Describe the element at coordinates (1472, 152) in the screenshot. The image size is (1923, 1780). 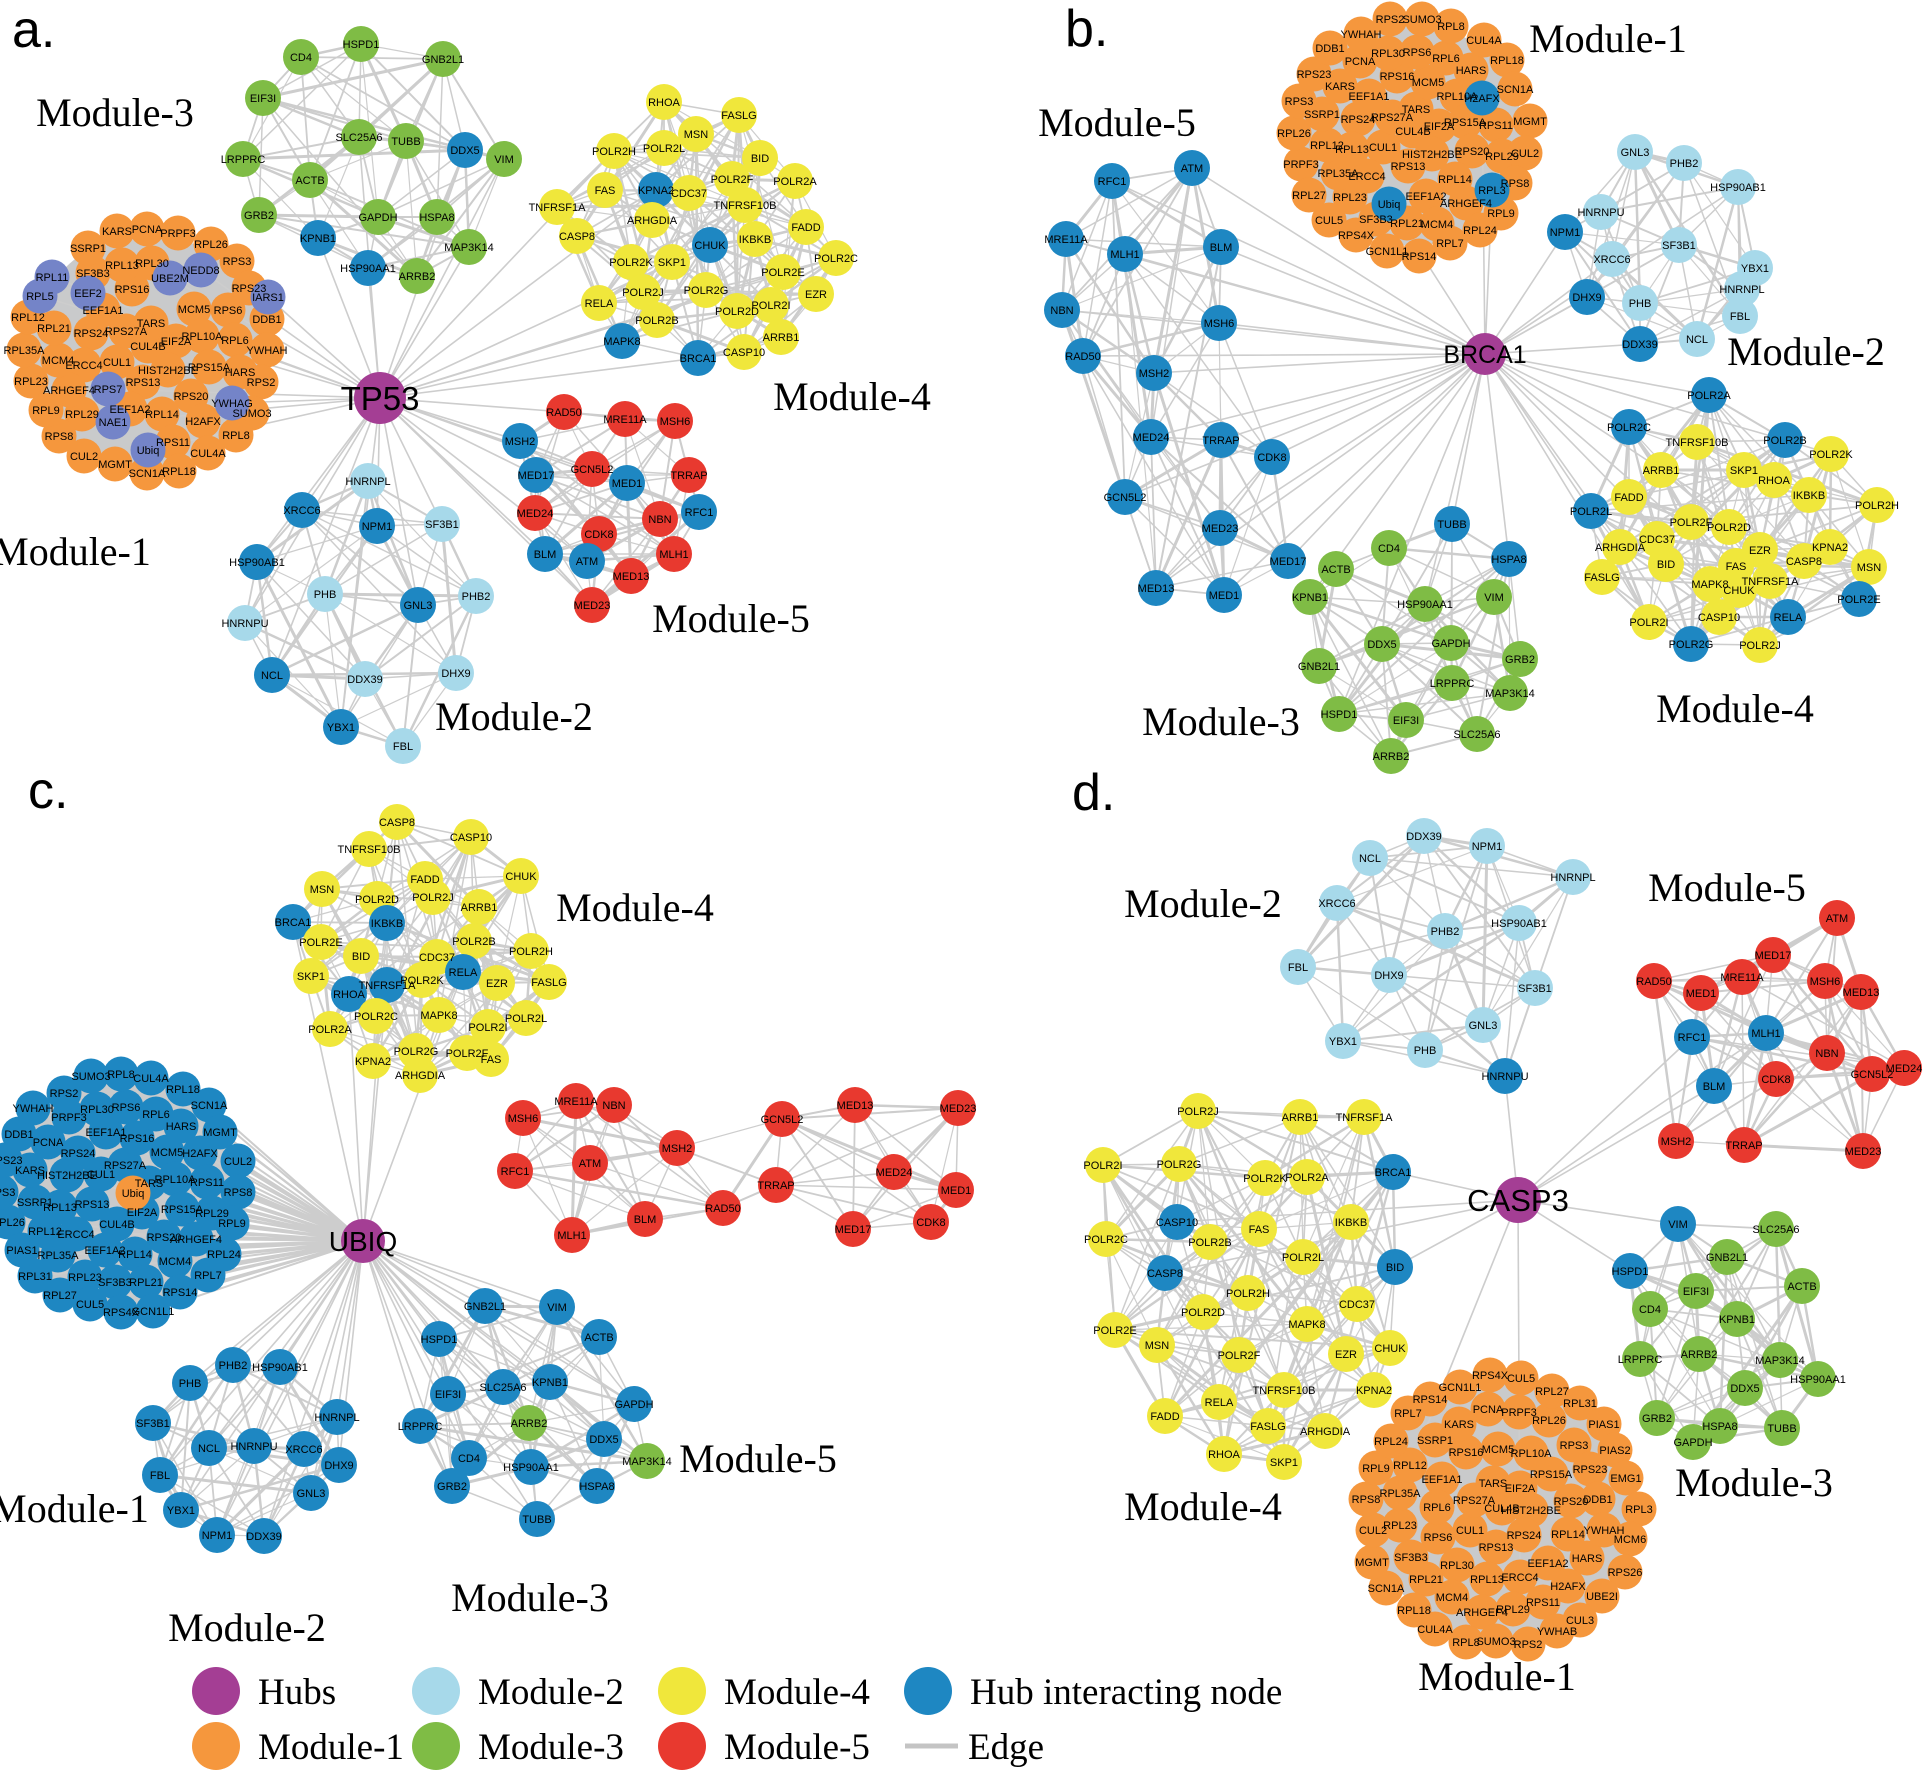
I see `svg-text: RPS20` at that location.